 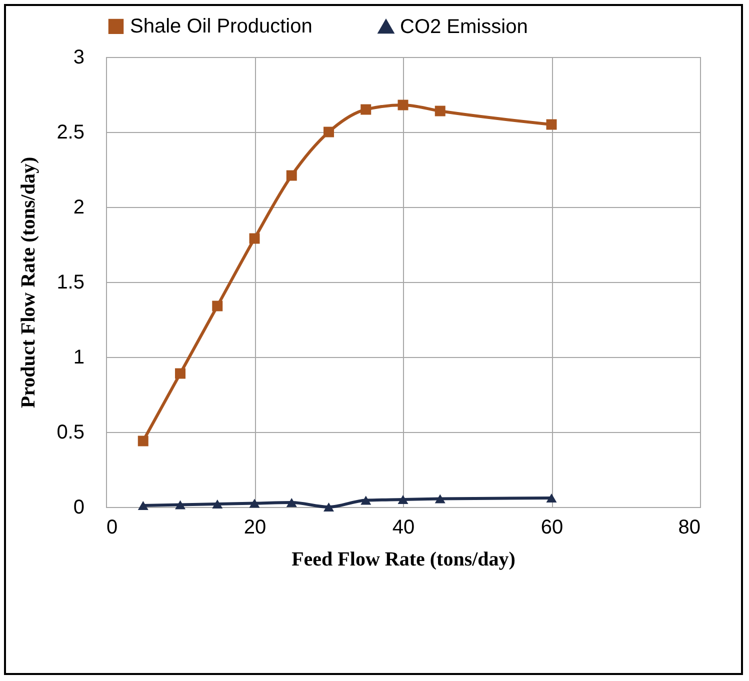 I want to click on legend-label: Shale Oil Production, so click(x=221, y=26).